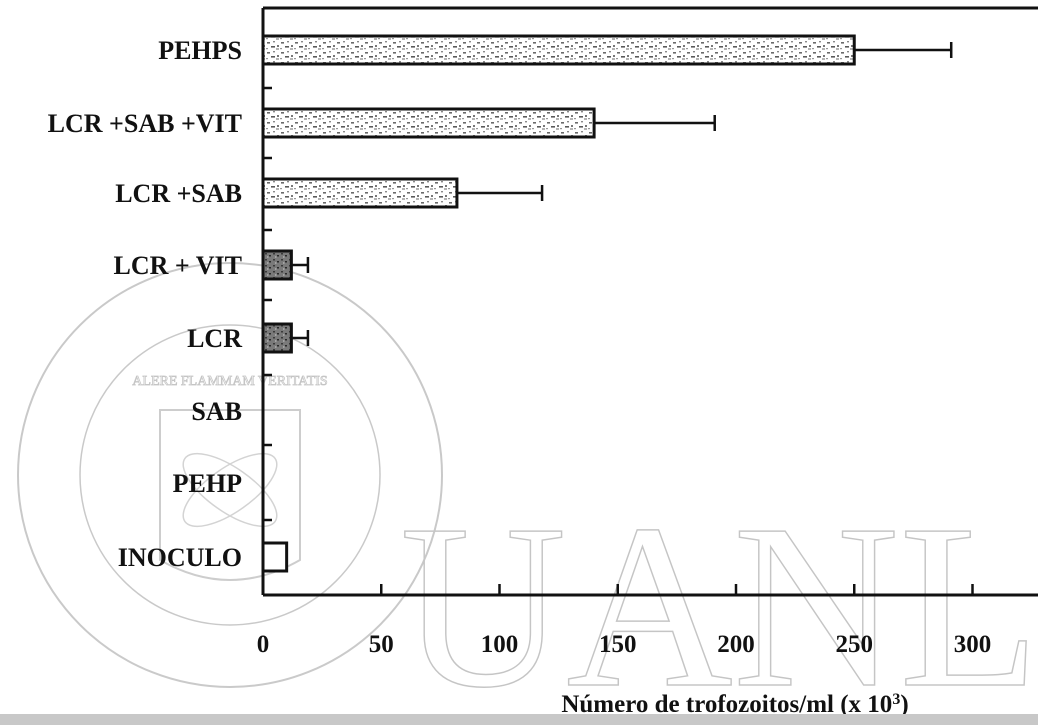 The image size is (1038, 725). I want to click on category-label: PEHPS, so click(200, 50).